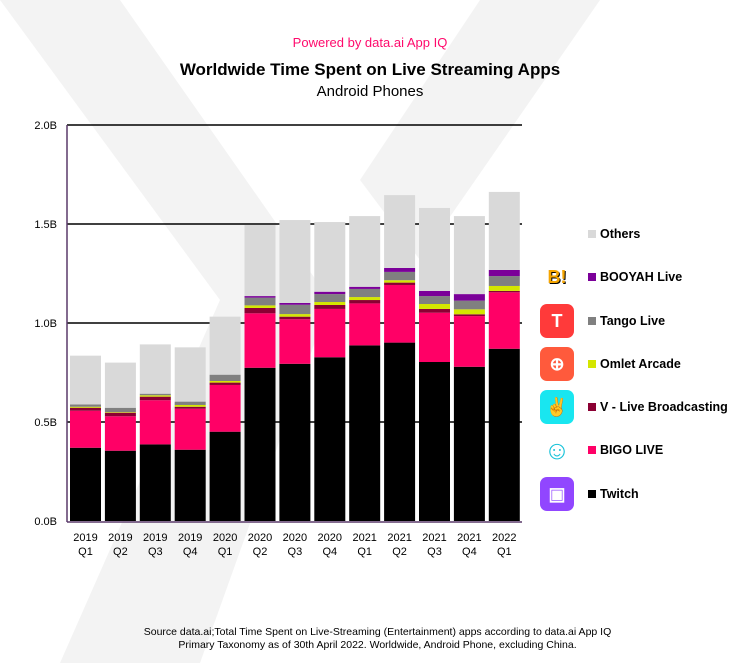  What do you see at coordinates (557, 407) in the screenshot?
I see `v-live-icon: ✌` at bounding box center [557, 407].